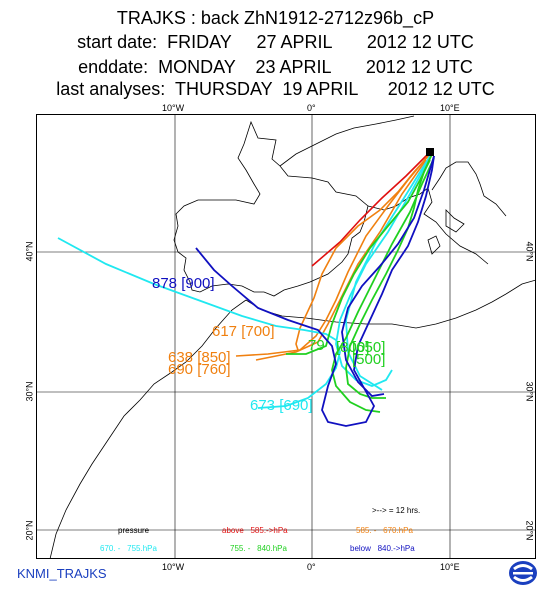  Describe the element at coordinates (29, 530) in the screenshot. I see `left-tick-20n: 20°N` at that location.